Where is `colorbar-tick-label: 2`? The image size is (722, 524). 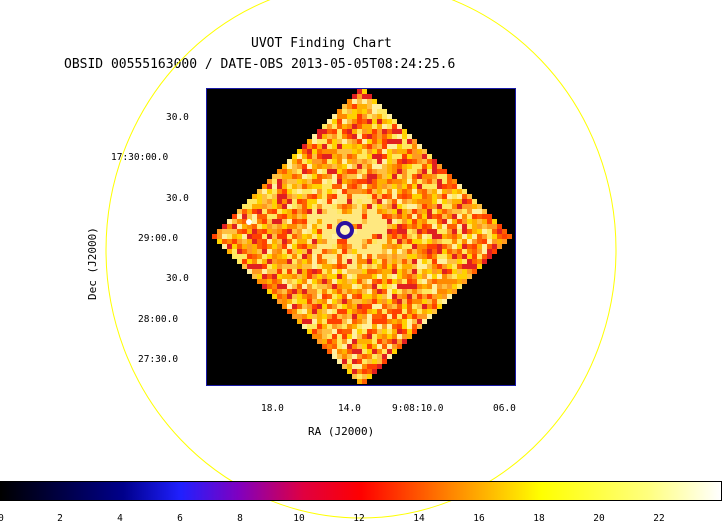 colorbar-tick-label: 2 is located at coordinates (60, 518).